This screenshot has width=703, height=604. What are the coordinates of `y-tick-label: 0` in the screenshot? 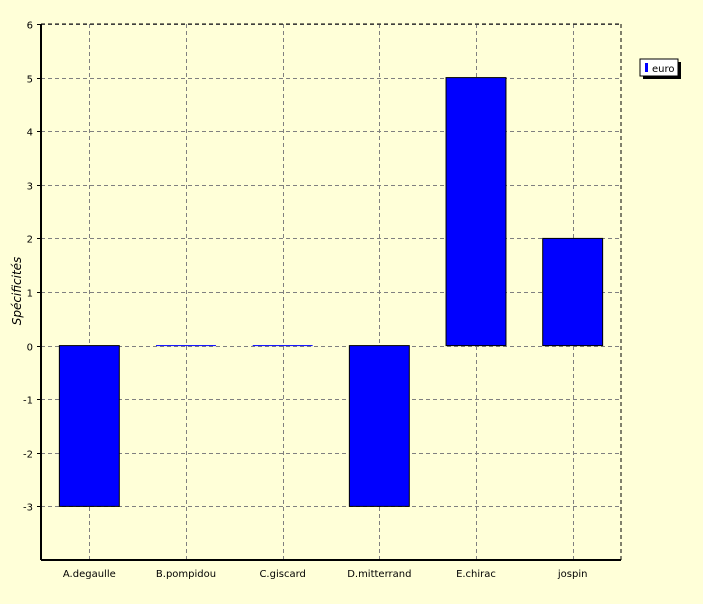 It's located at (30, 348).